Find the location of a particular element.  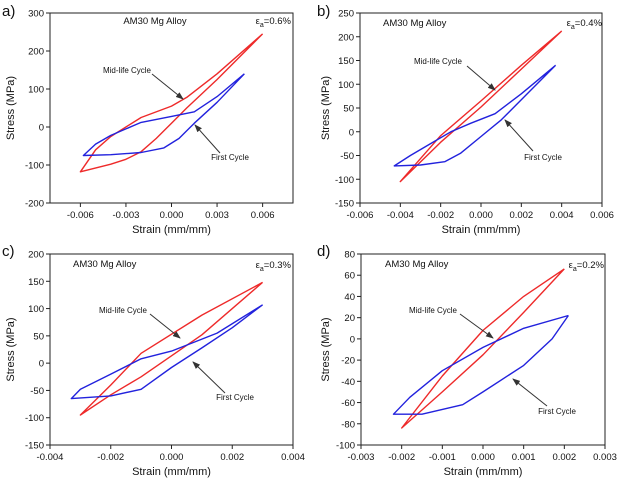

y-tick-label: 250 is located at coordinates (346, 14).